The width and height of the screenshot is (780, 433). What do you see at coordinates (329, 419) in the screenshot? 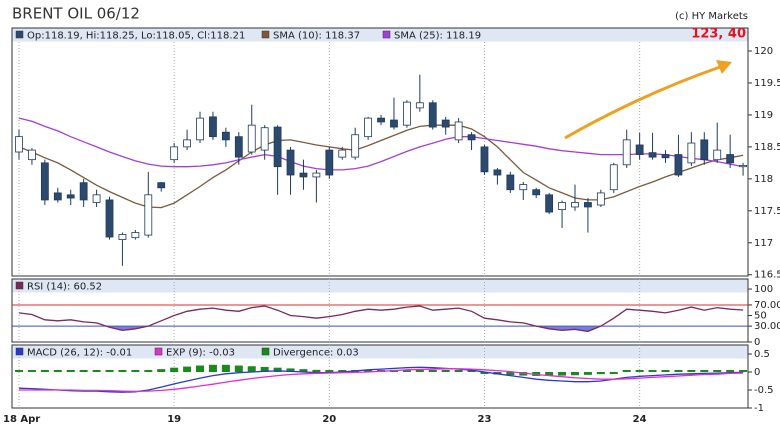
I see `x-tick-label: 20` at bounding box center [329, 419].